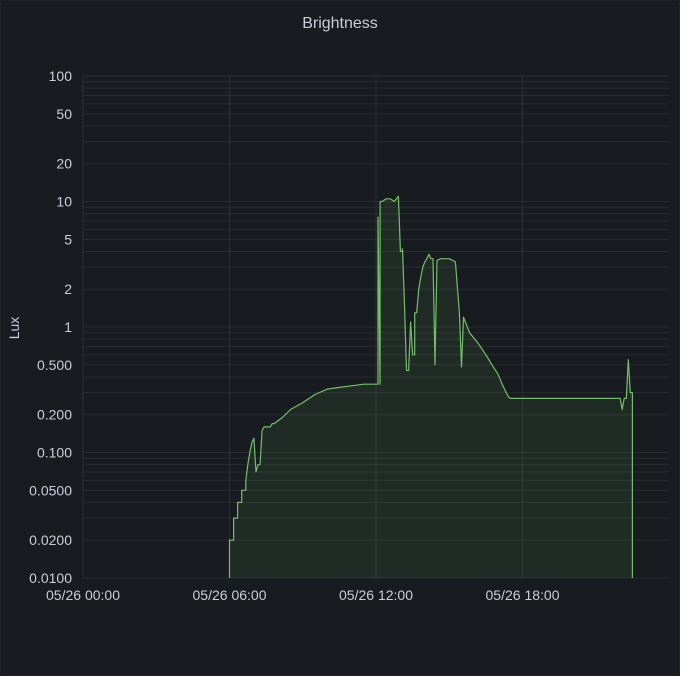 Image resolution: width=680 pixels, height=676 pixels. What do you see at coordinates (14, 328) in the screenshot?
I see `y-axis-label: Lux` at bounding box center [14, 328].